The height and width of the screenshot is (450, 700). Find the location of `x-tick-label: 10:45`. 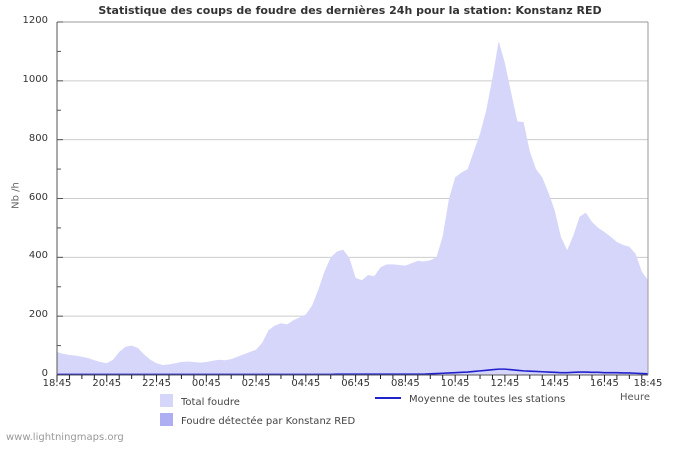

x-tick-label: 10:45 is located at coordinates (455, 383).